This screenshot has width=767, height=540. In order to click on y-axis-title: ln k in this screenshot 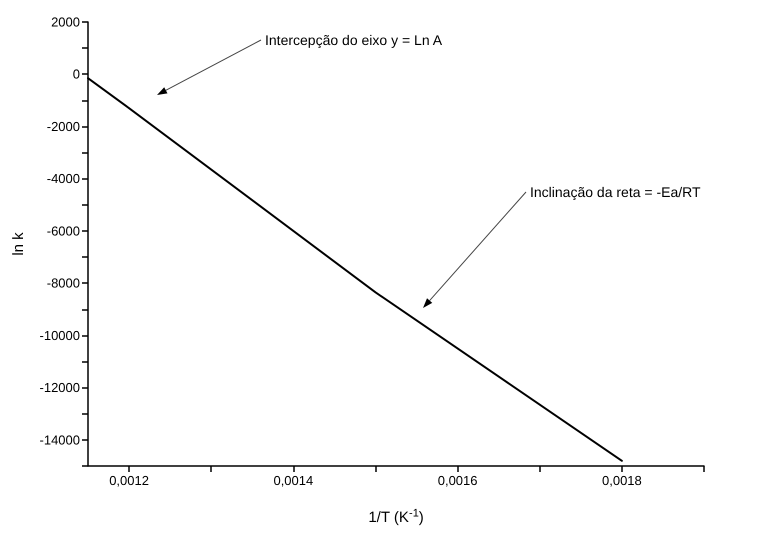, I will do `click(18, 244)`.